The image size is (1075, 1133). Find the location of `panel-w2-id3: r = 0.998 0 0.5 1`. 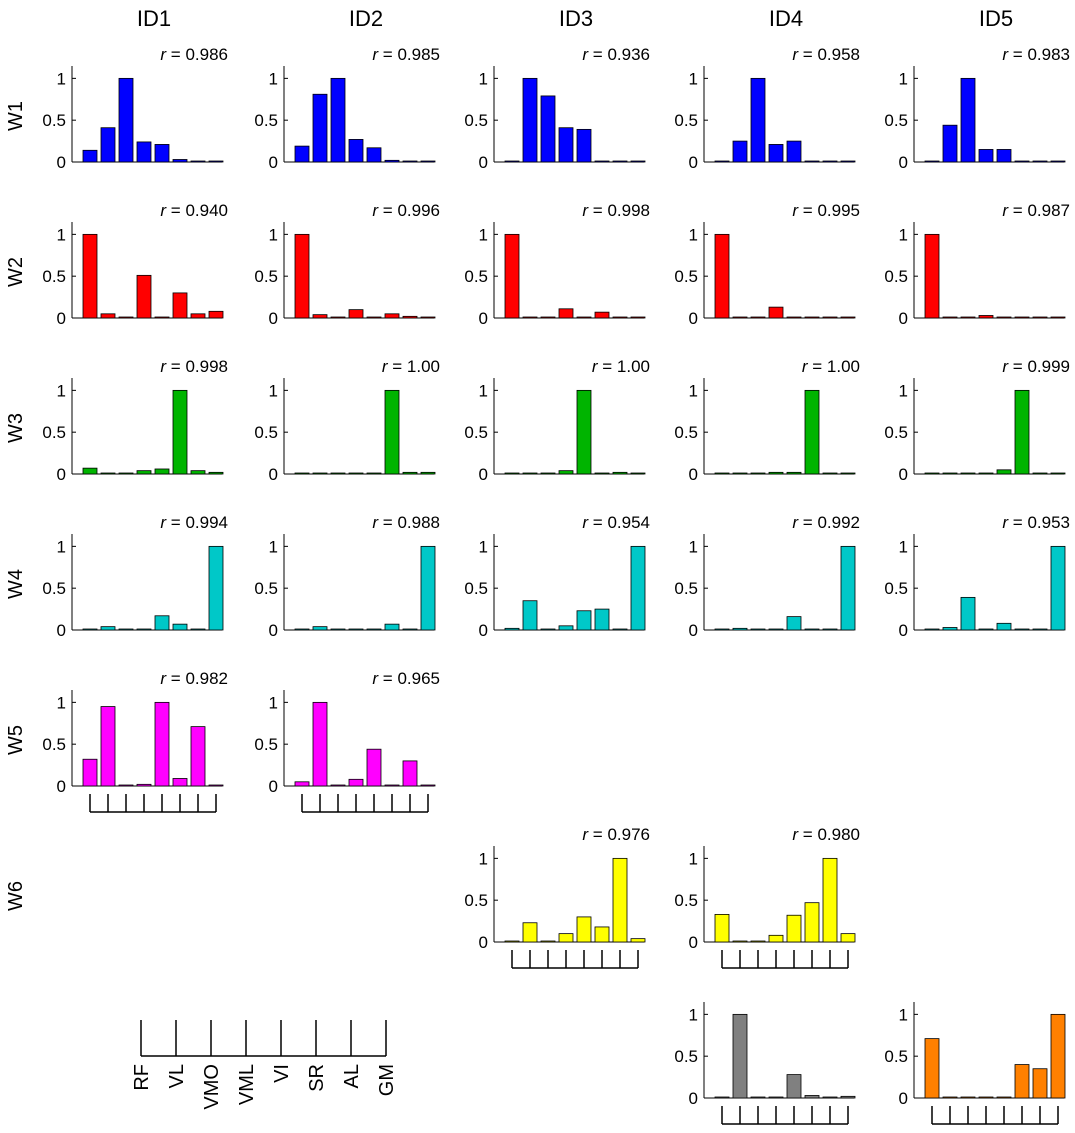

panel-w2-id3: r = 0.998 0 0.5 1 is located at coordinates (557, 264).